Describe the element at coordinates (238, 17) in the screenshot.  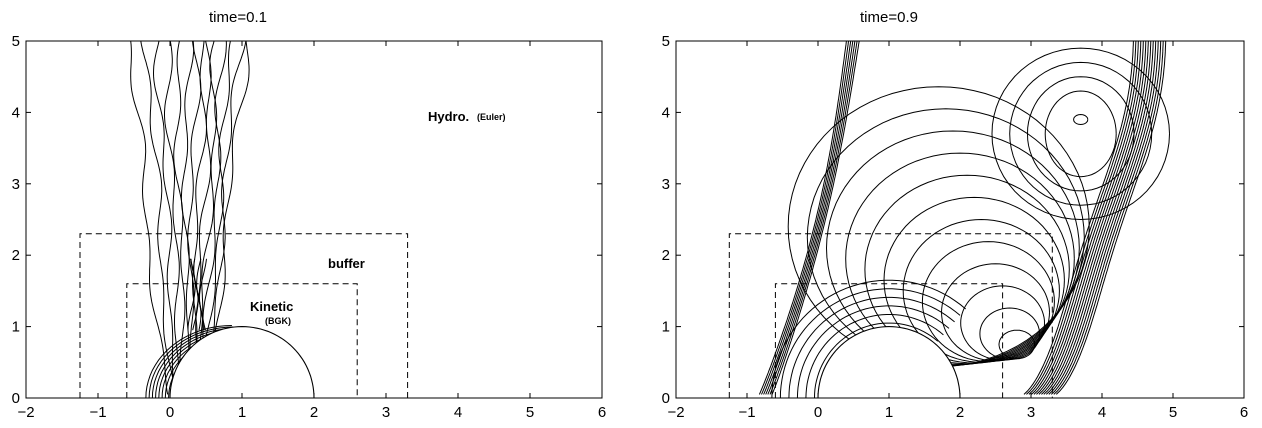
I see `panel-title: time=0.1` at that location.